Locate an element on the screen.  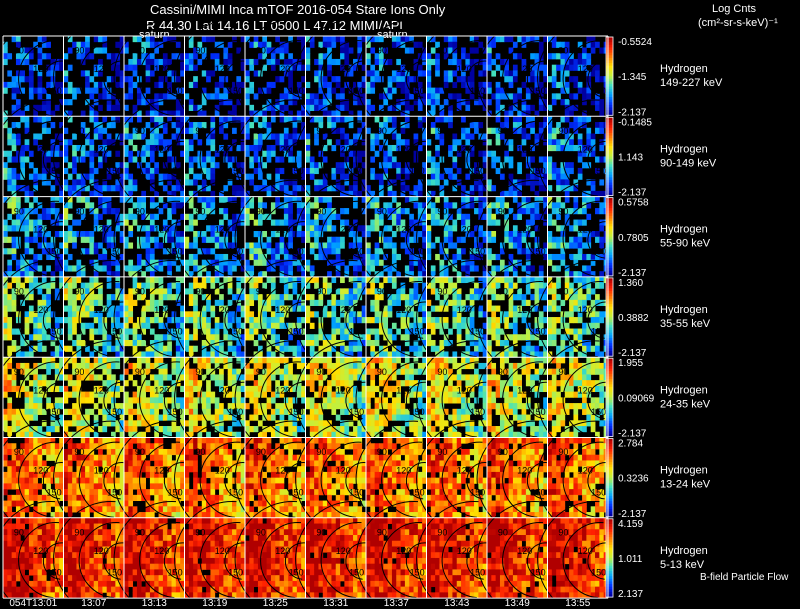
footnote: B-field Particle Flow is located at coordinates (744, 577).